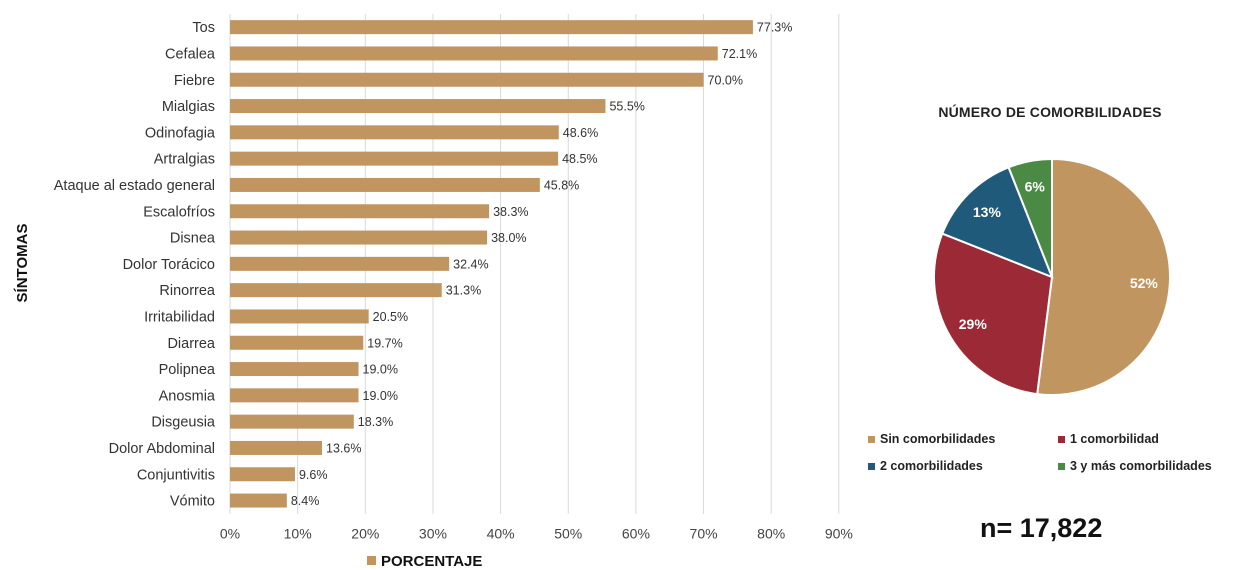  Describe the element at coordinates (839, 534) in the screenshot. I see `x-tick-label: 90%` at that location.